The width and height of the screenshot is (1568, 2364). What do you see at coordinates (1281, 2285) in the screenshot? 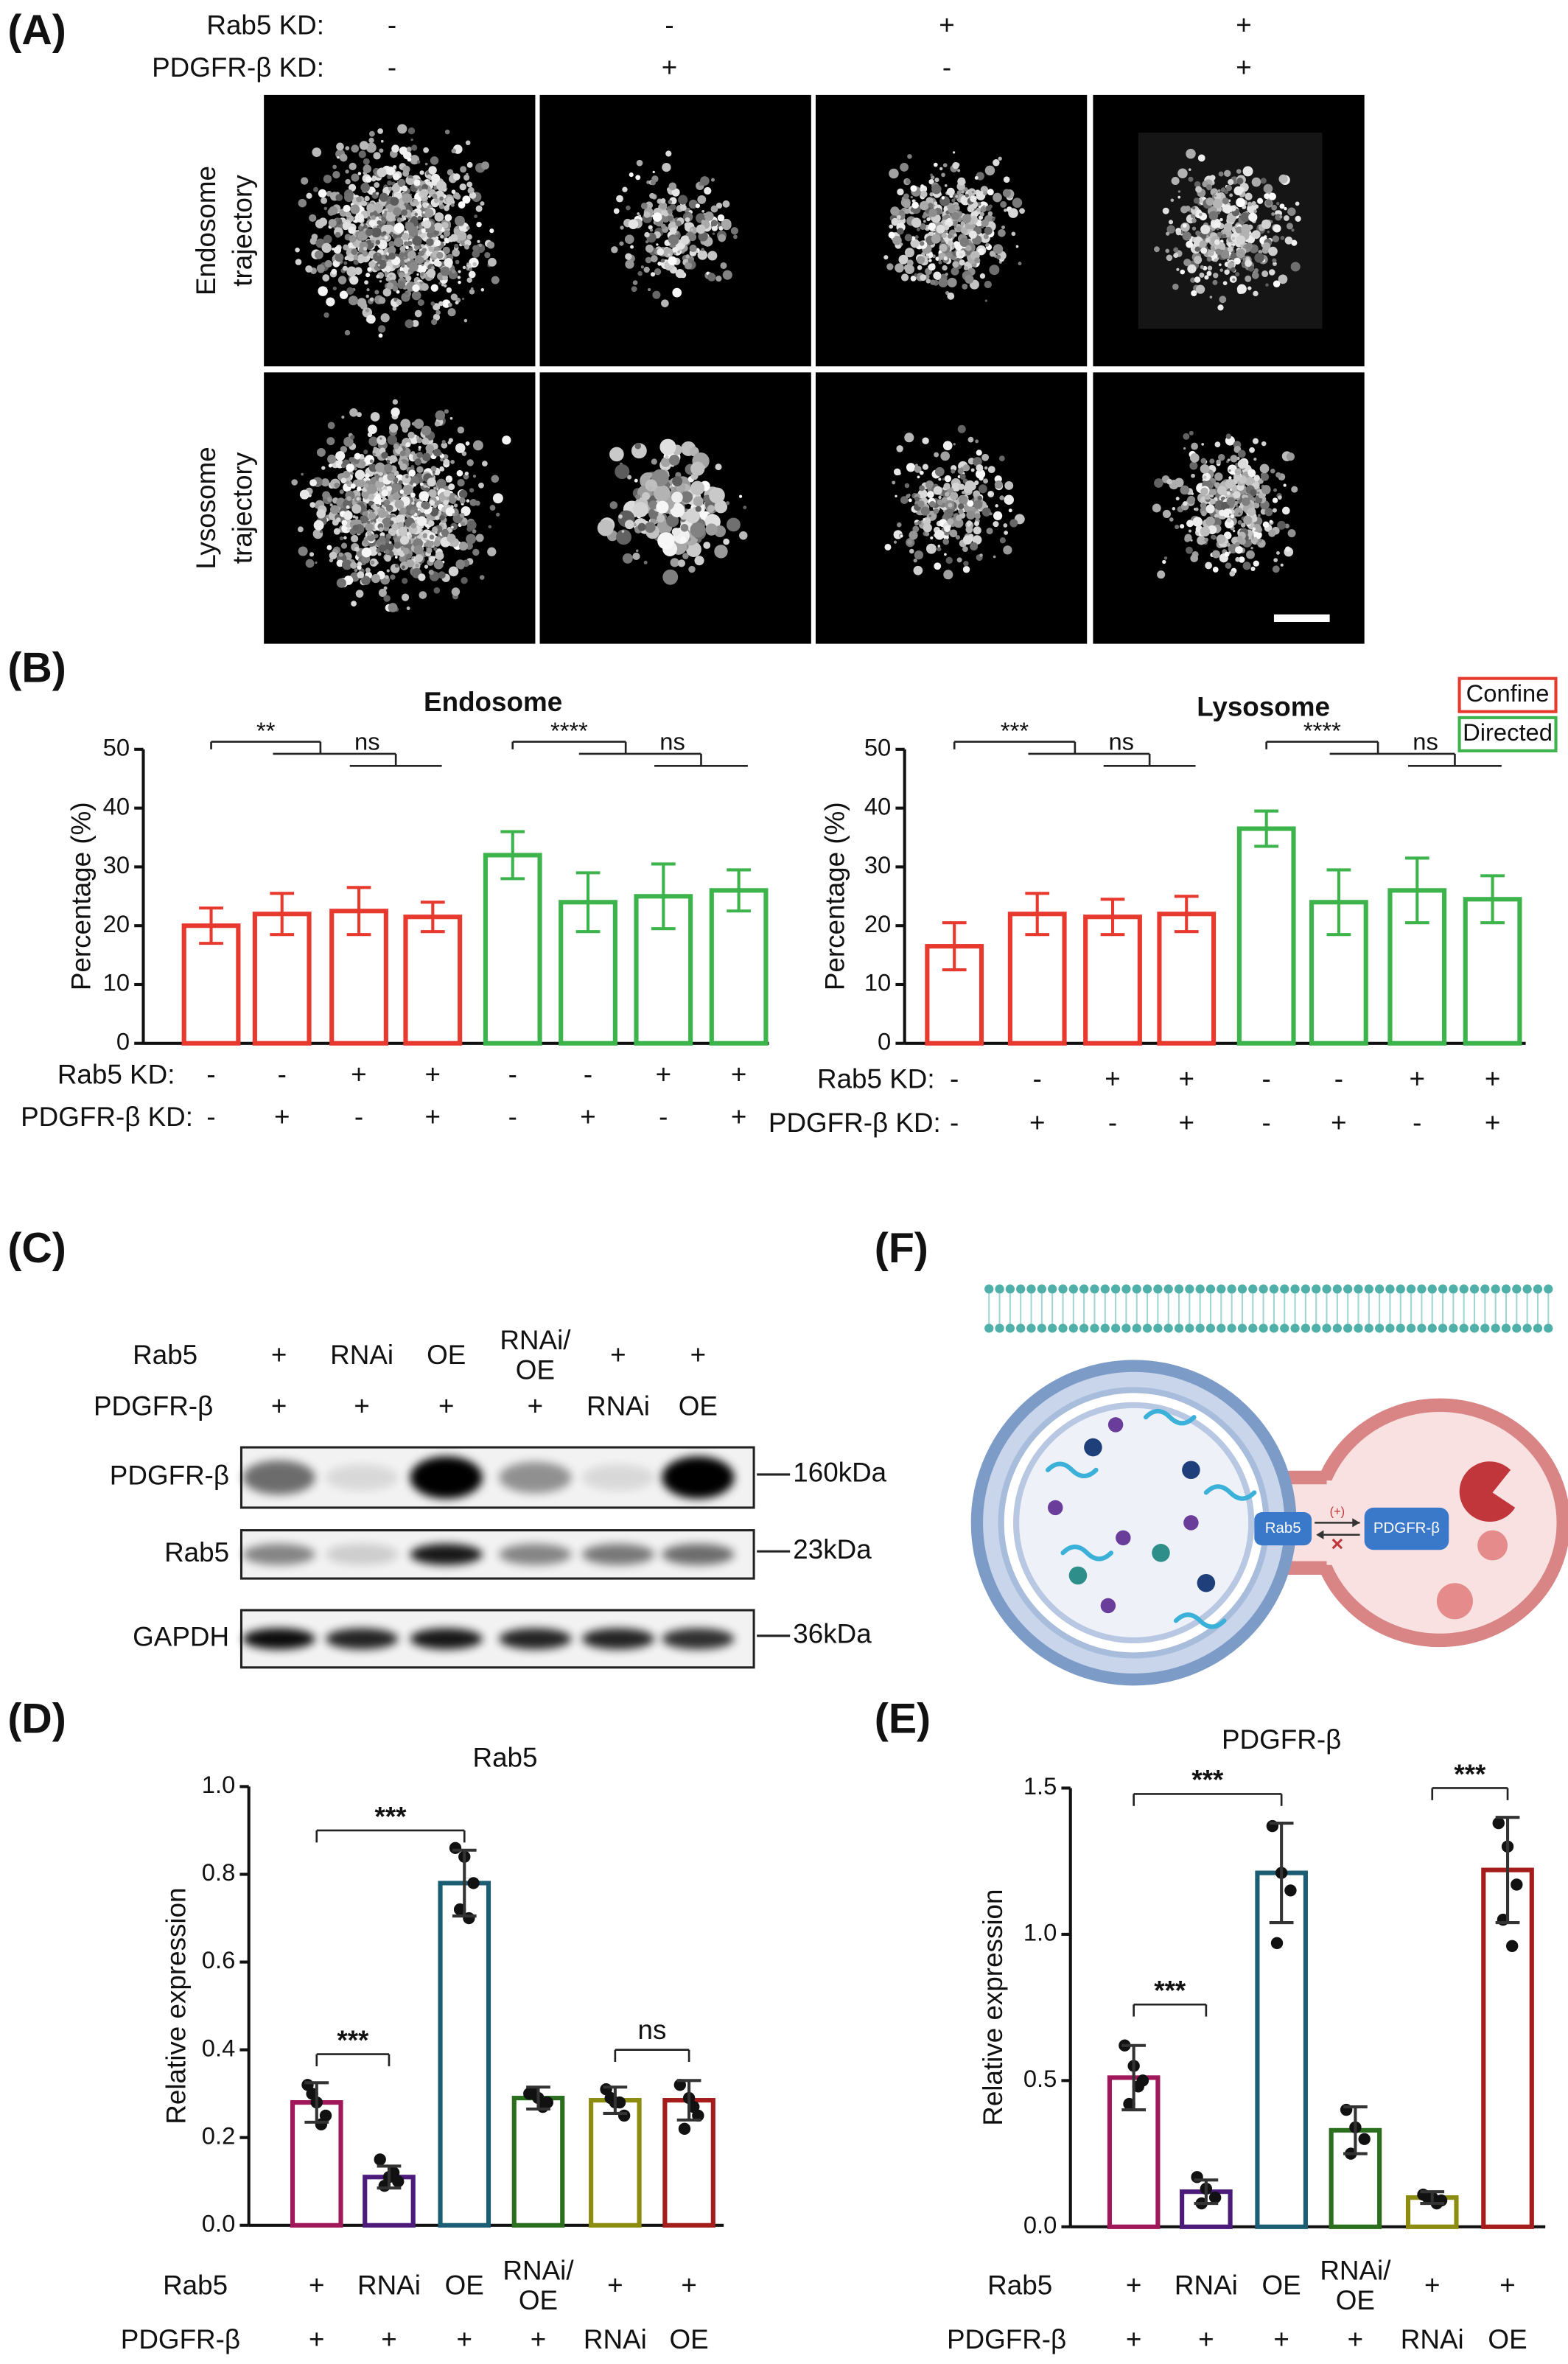
I see `x-tick-label: OE` at bounding box center [1281, 2285].